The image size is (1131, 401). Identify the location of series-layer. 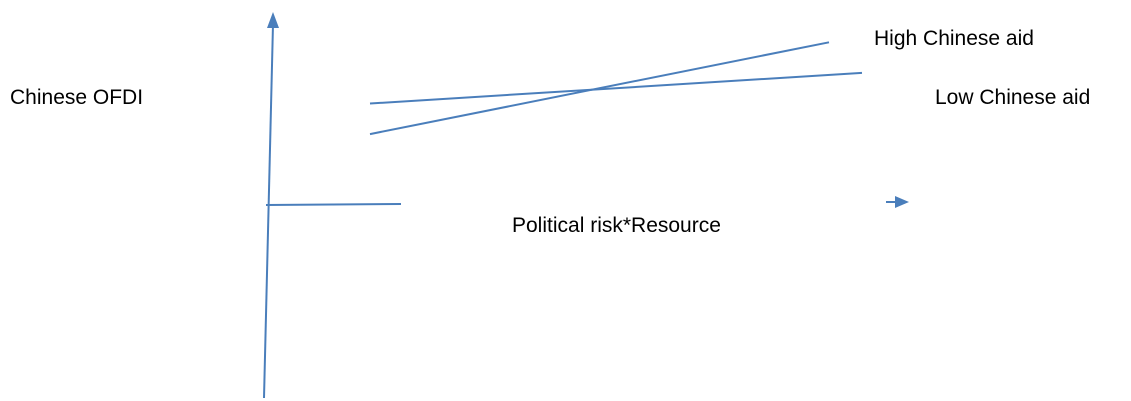
(616, 88).